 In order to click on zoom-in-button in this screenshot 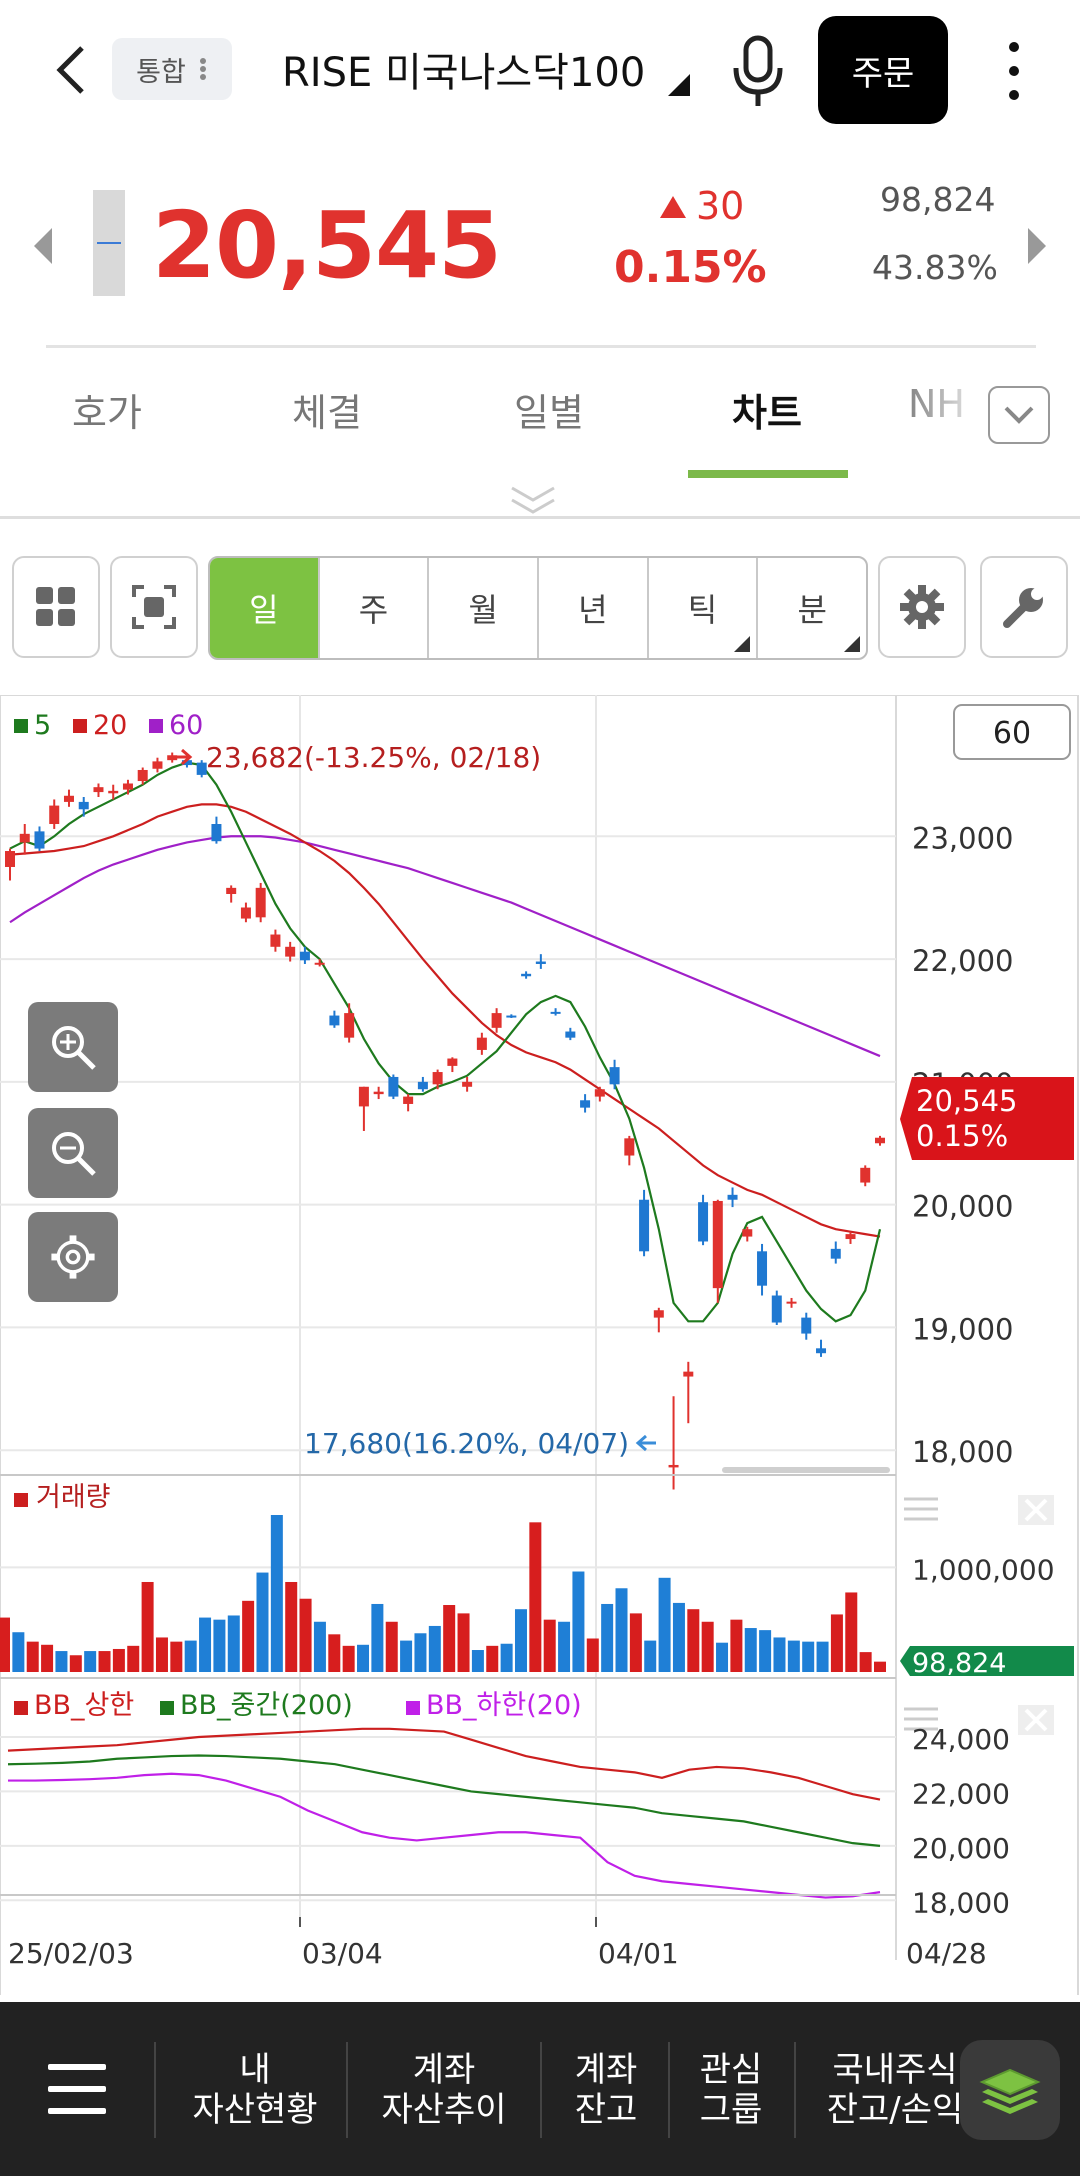, I will do `click(73, 1047)`.